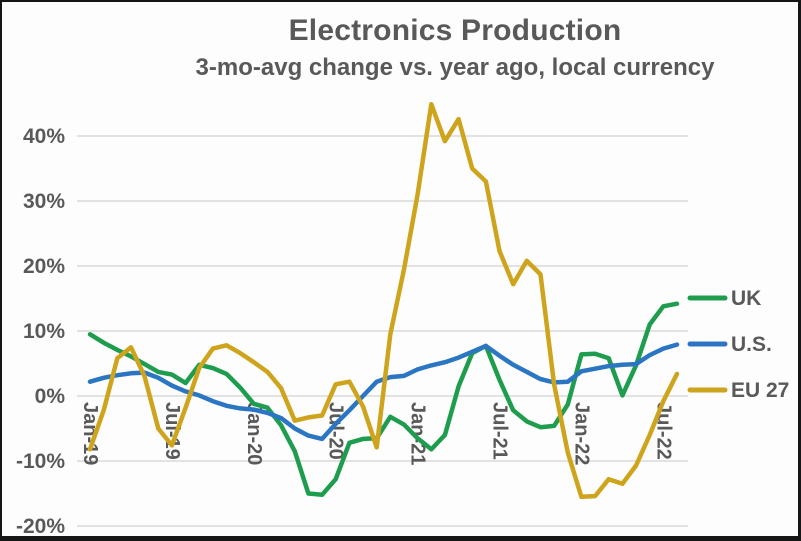 This screenshot has height=541, width=801. What do you see at coordinates (500, 431) in the screenshot?
I see `x-axis-tick-label: Jul-21` at bounding box center [500, 431].